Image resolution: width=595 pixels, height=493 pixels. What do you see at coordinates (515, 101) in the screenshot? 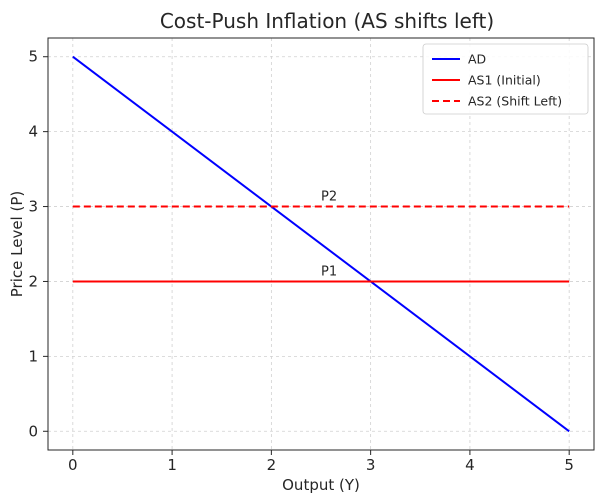
I see `legend-label: AS2 (Shift Left)` at bounding box center [515, 101].